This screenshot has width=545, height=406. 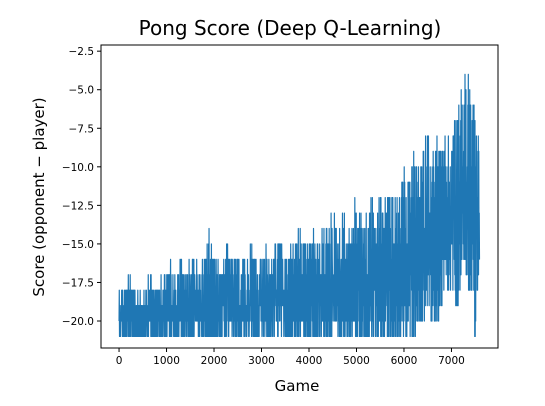 What do you see at coordinates (166, 361) in the screenshot?
I see `x-tick-label: 1000` at bounding box center [166, 361].